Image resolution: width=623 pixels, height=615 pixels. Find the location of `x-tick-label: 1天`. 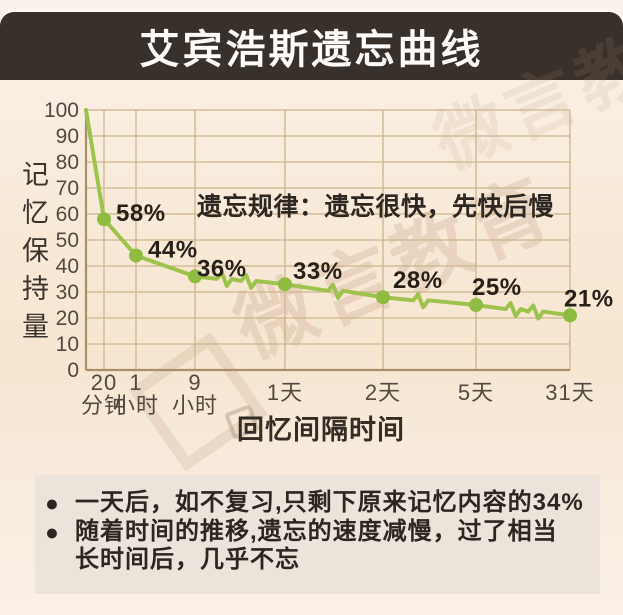

x-tick-label: 1天 is located at coordinates (285, 392).